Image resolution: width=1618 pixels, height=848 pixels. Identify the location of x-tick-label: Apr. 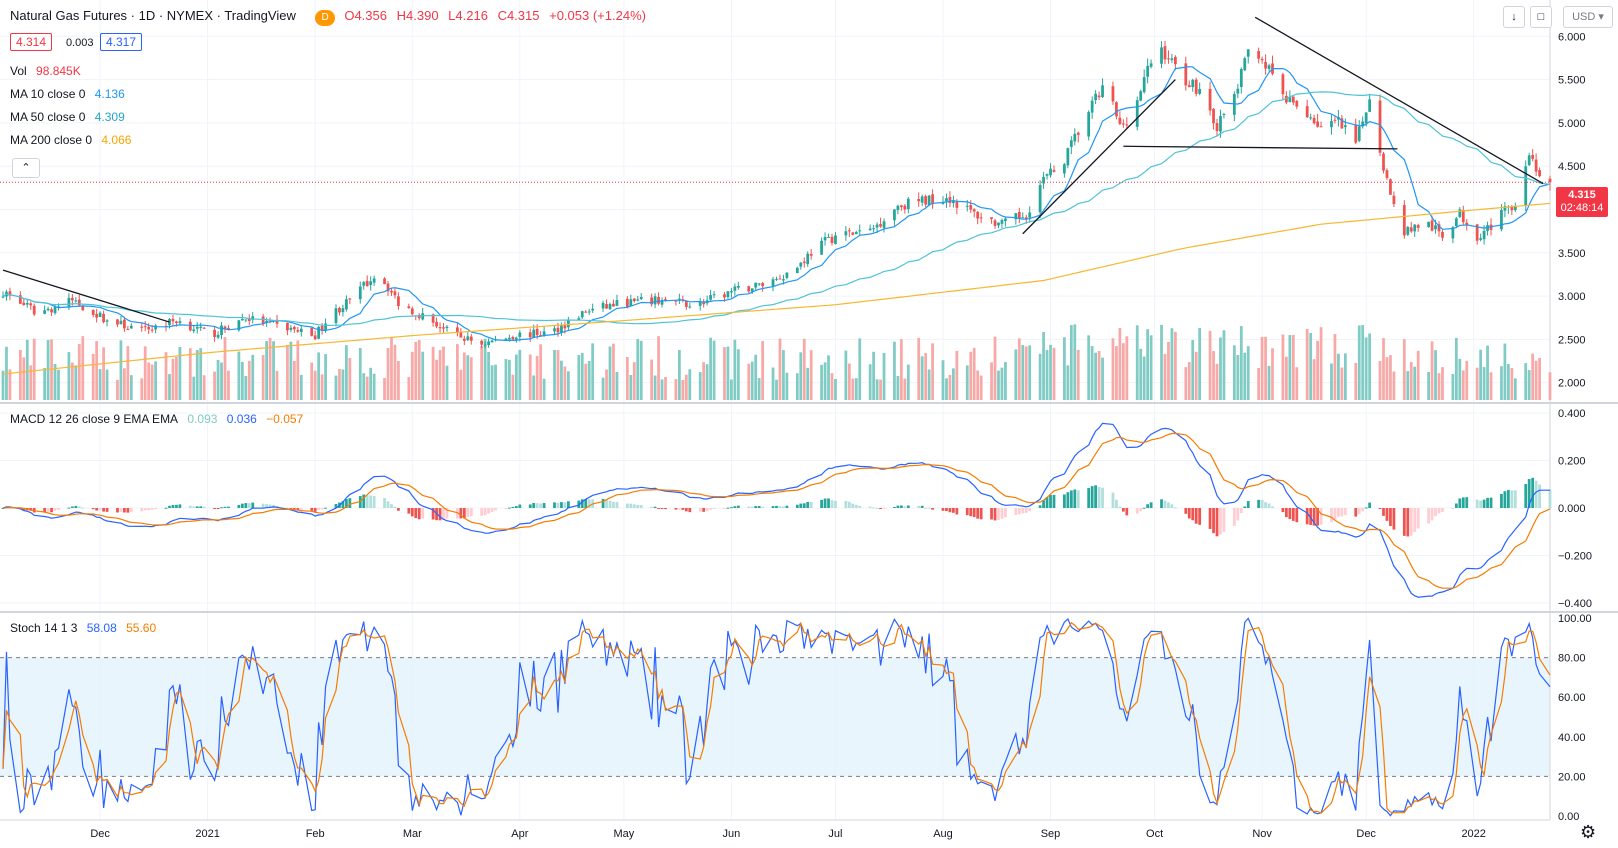
(519, 834).